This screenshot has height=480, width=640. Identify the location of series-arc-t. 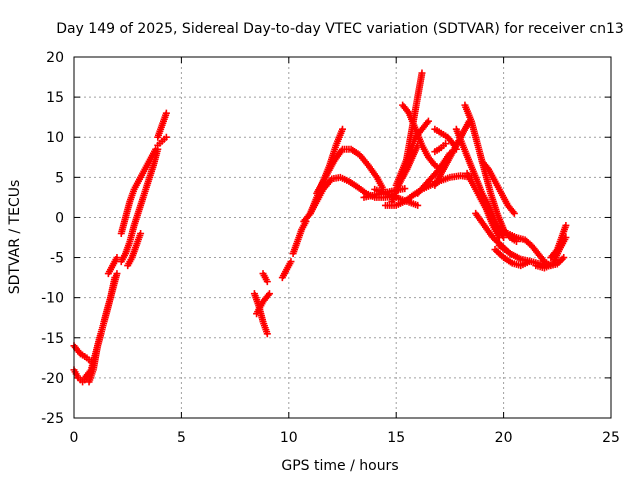
(396, 197).